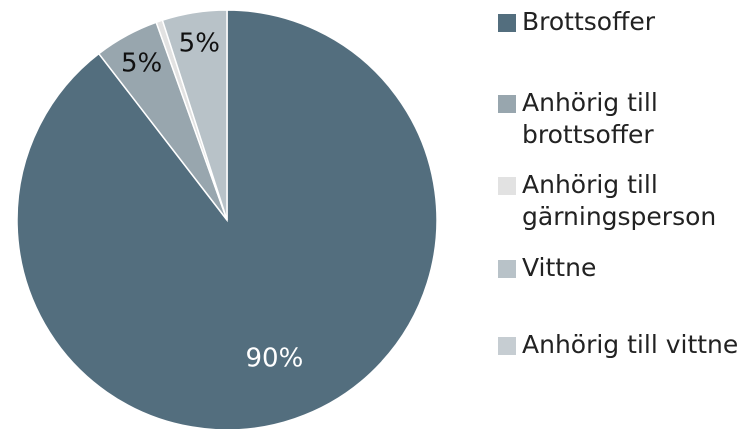 This screenshot has width=754, height=429. Describe the element at coordinates (274, 359) in the screenshot. I see `slice-label: 90%` at that location.